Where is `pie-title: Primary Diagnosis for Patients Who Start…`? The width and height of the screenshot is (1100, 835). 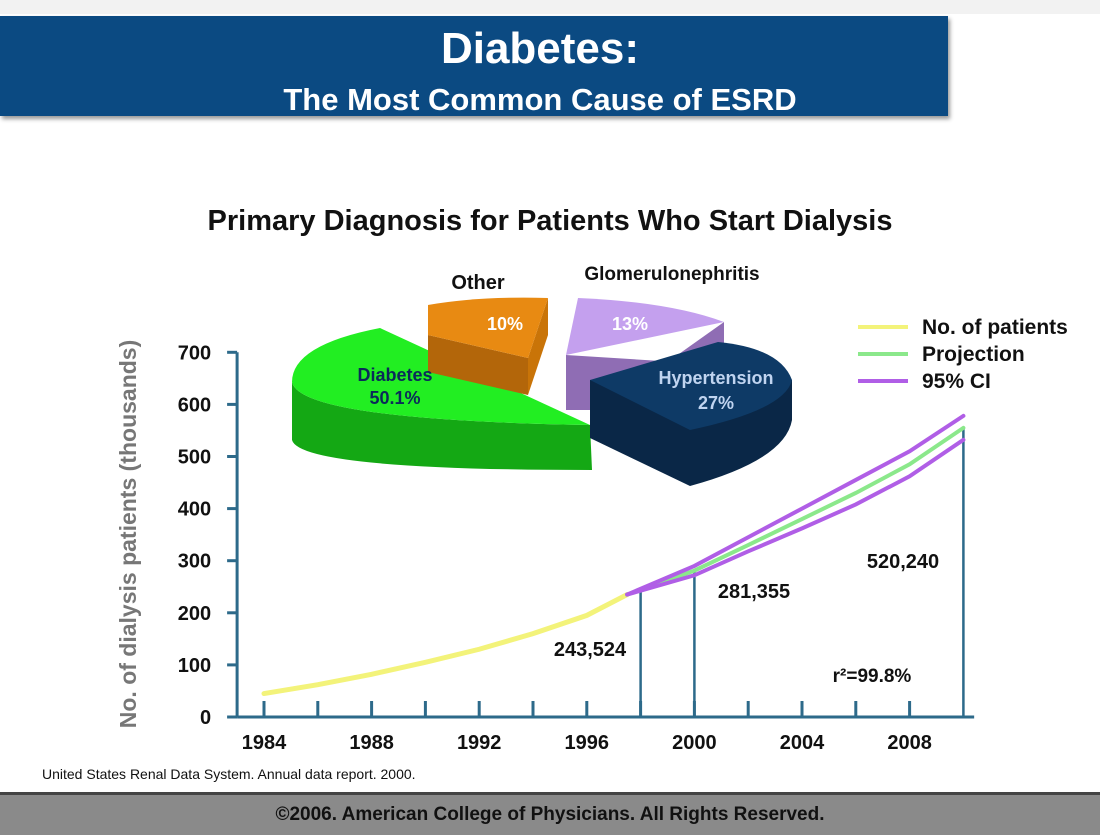 pie-title: Primary Diagnosis for Patients Who Start… is located at coordinates (550, 221).